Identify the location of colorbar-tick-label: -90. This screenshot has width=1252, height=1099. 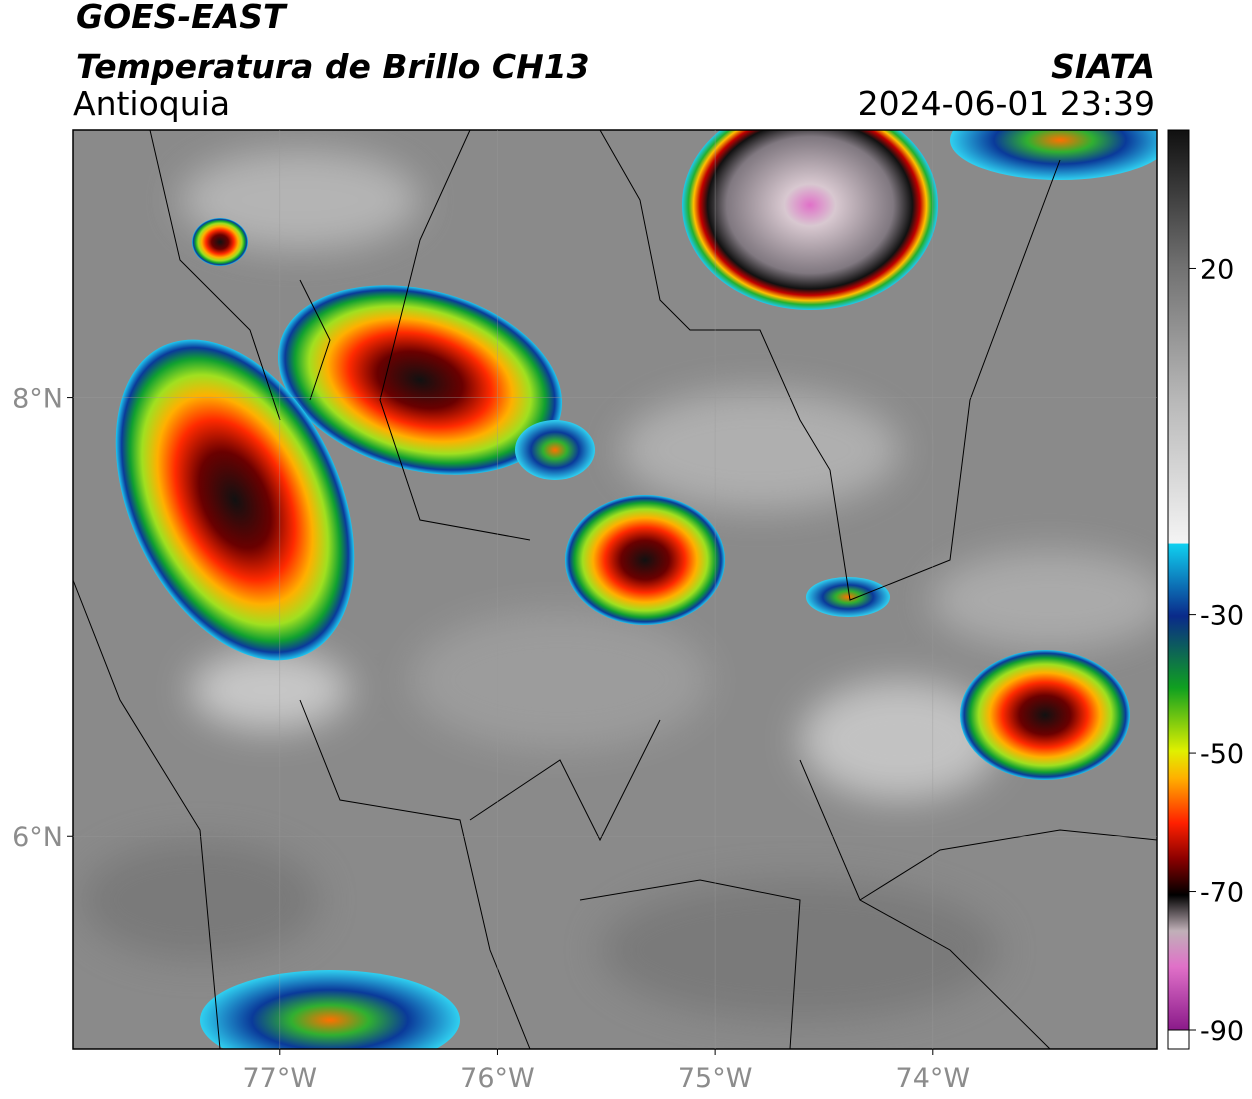
(1222, 1031).